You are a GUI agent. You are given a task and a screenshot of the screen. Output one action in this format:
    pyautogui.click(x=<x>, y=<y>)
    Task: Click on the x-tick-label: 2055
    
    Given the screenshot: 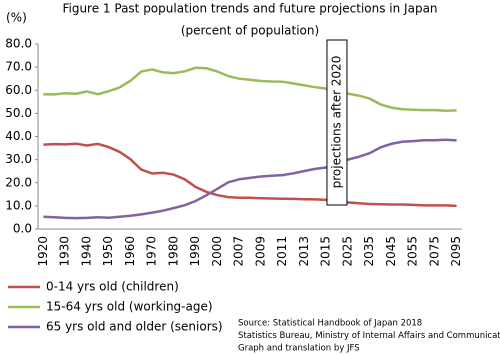 What is the action you would take?
    pyautogui.click(x=413, y=251)
    